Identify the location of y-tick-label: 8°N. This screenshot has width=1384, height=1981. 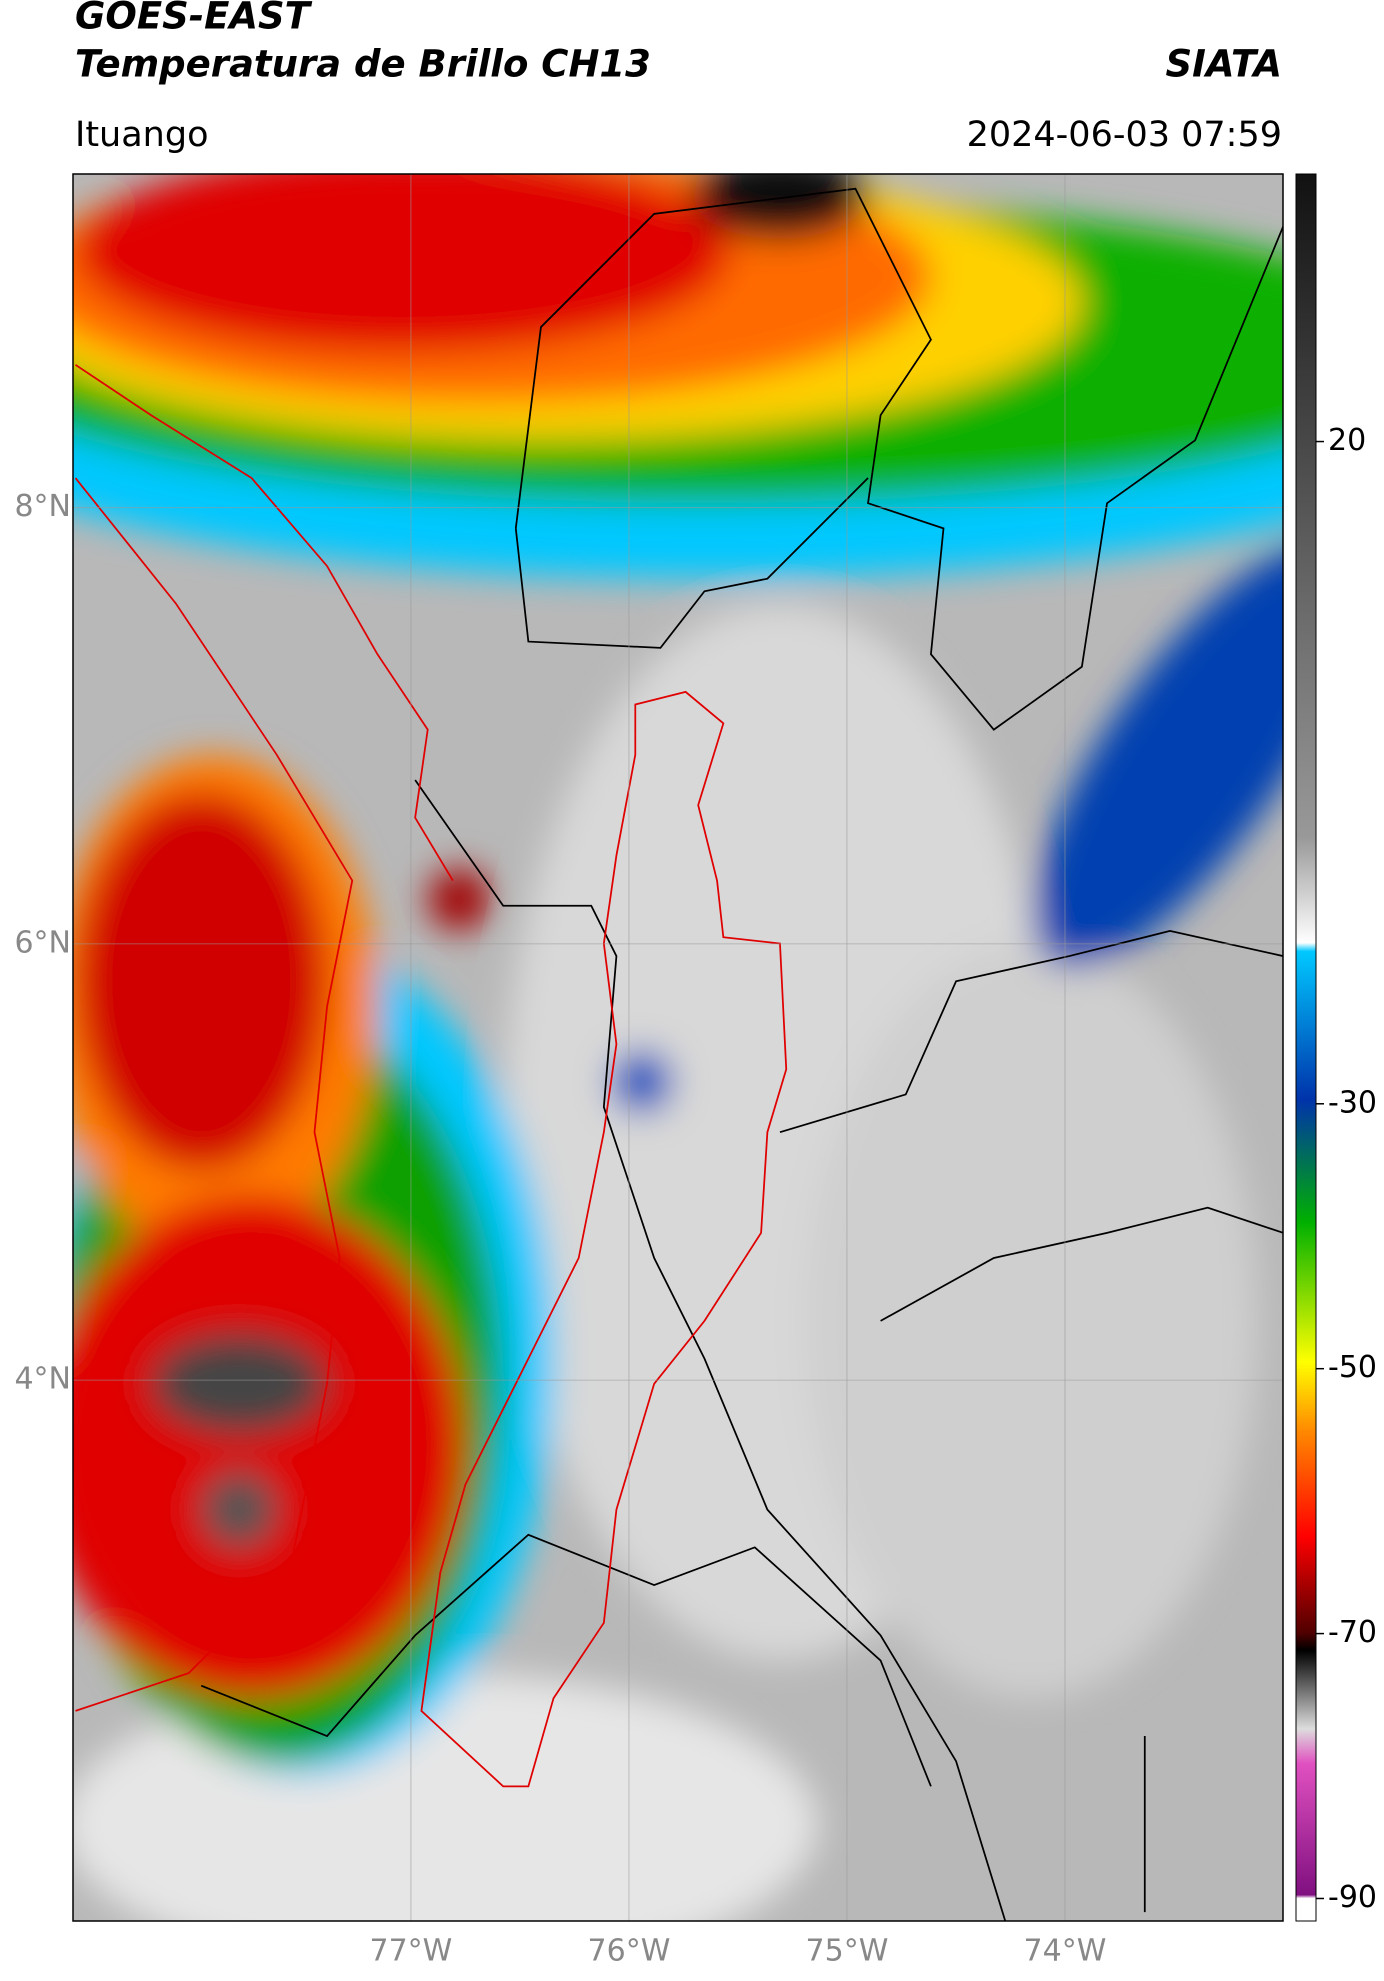
(42, 506).